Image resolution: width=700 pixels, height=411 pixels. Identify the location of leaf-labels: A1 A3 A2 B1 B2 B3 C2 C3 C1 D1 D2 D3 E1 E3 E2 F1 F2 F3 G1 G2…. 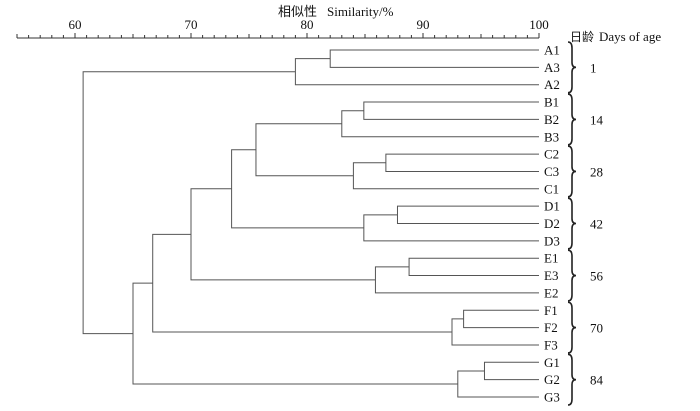
(552, 224).